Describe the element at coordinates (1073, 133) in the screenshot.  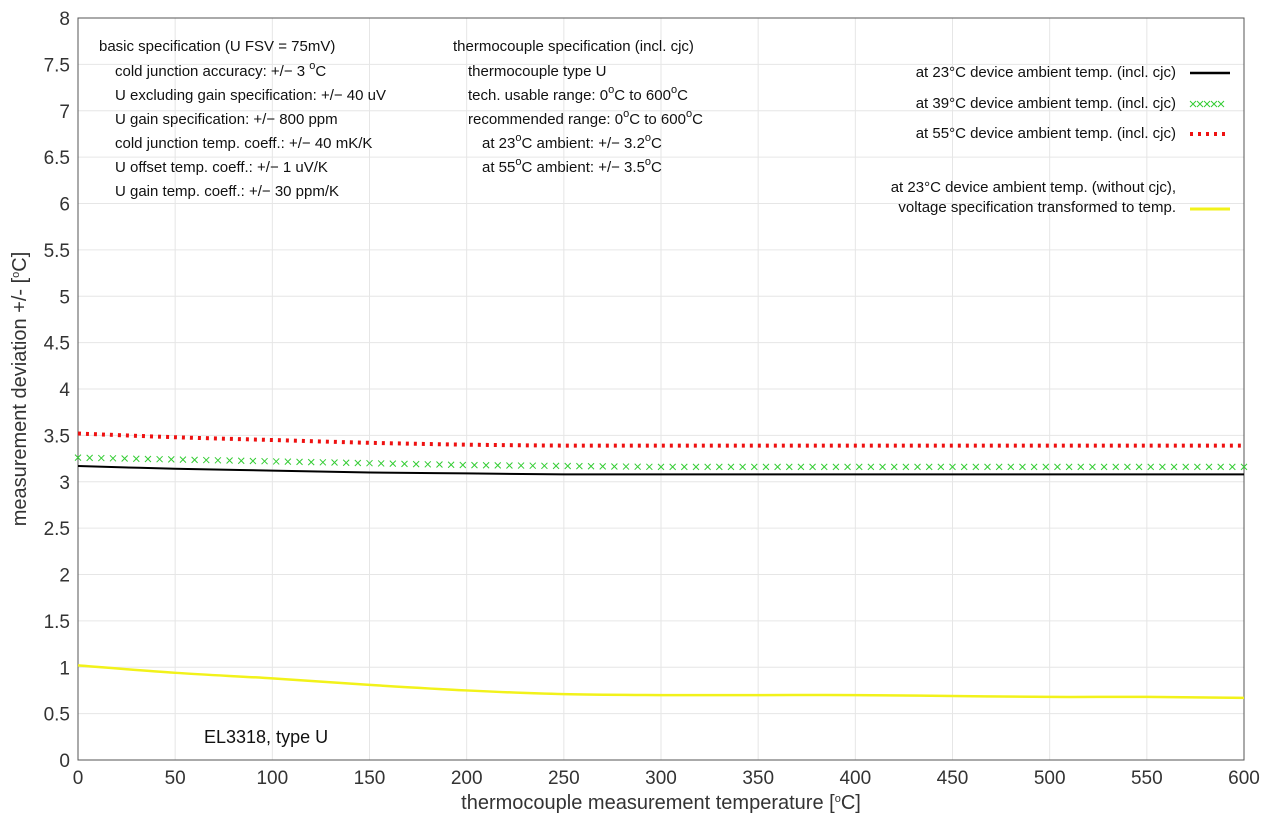
I see `legend-item-3: at 55°C device ambient temp. (incl. cjc)` at that location.